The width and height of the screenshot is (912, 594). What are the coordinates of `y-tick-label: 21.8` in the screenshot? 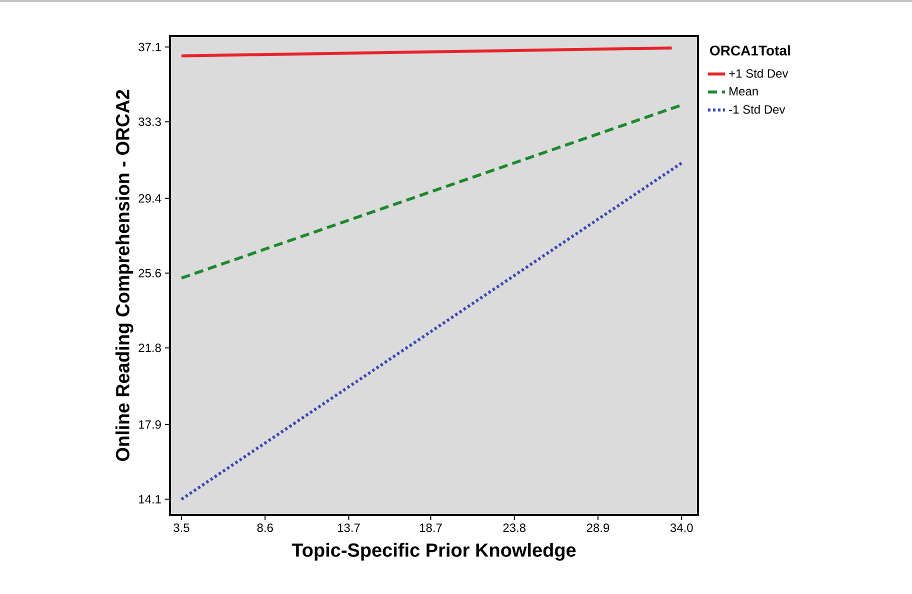 It's located at (149, 348).